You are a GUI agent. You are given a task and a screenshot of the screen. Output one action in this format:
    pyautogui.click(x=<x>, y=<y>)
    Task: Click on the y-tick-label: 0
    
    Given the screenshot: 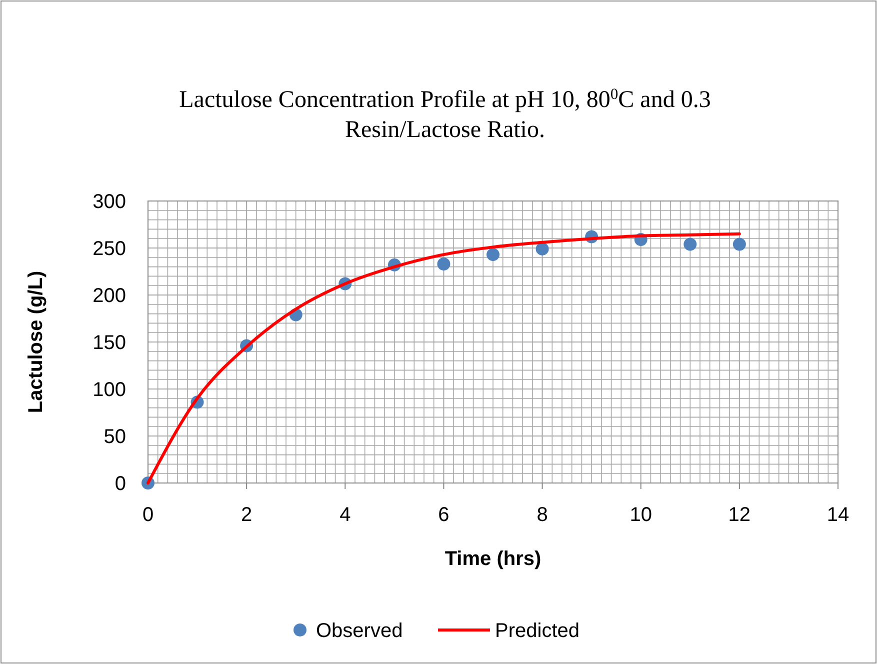 What is the action you would take?
    pyautogui.click(x=120, y=484)
    